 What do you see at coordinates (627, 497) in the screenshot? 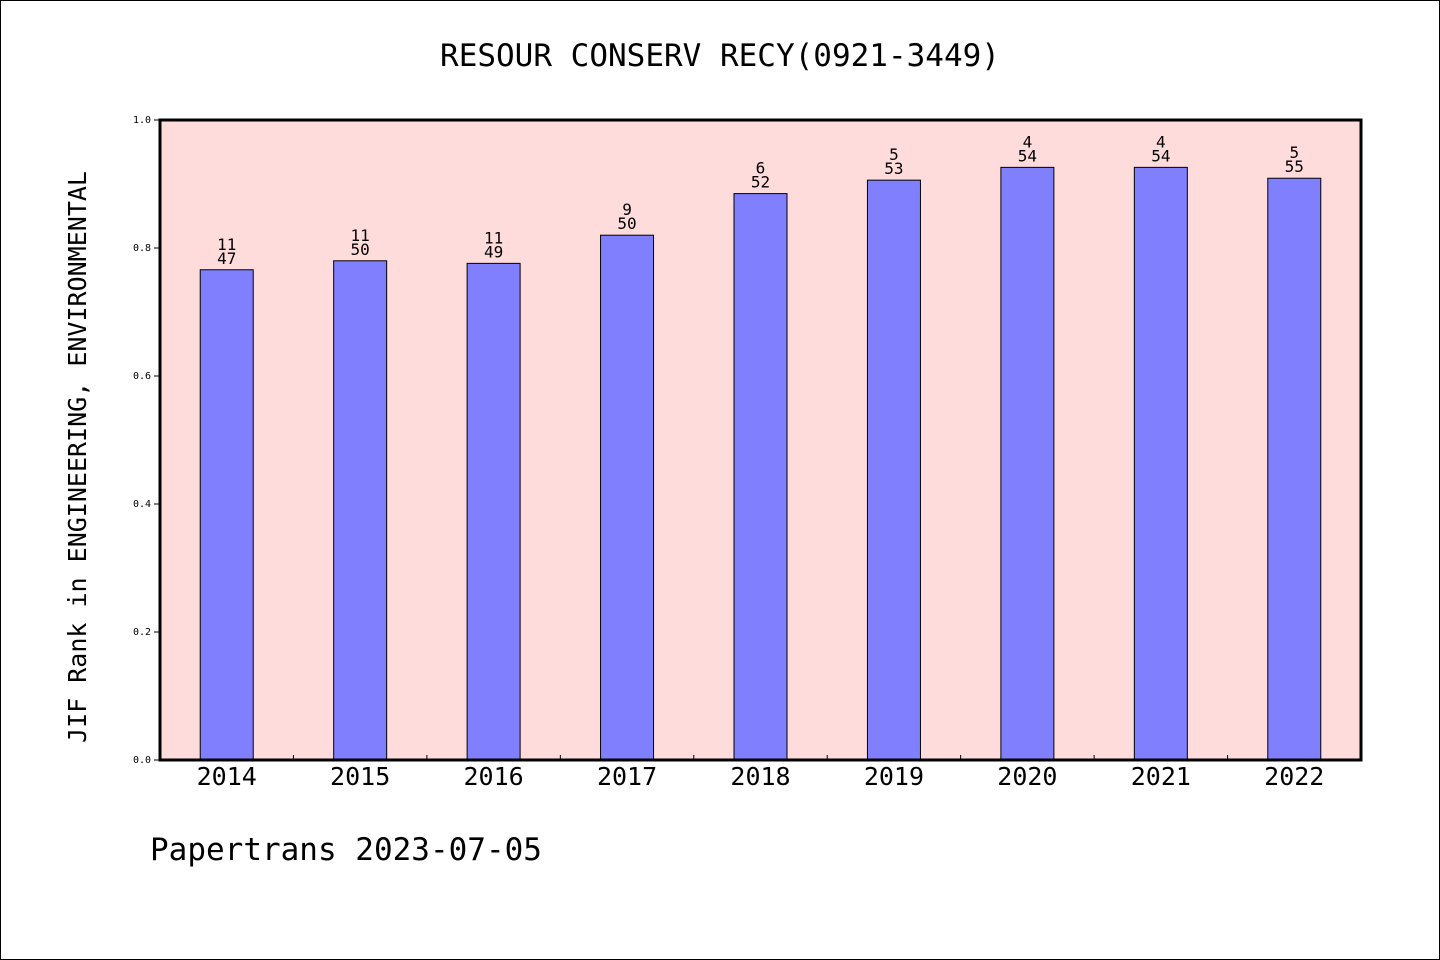
I see `bar-2017` at bounding box center [627, 497].